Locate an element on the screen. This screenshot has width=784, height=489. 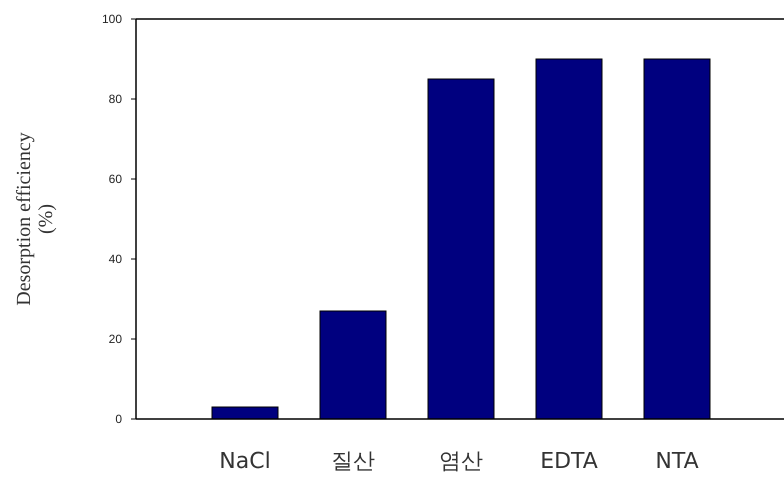
x-tick-label: EDTA is located at coordinates (569, 461).